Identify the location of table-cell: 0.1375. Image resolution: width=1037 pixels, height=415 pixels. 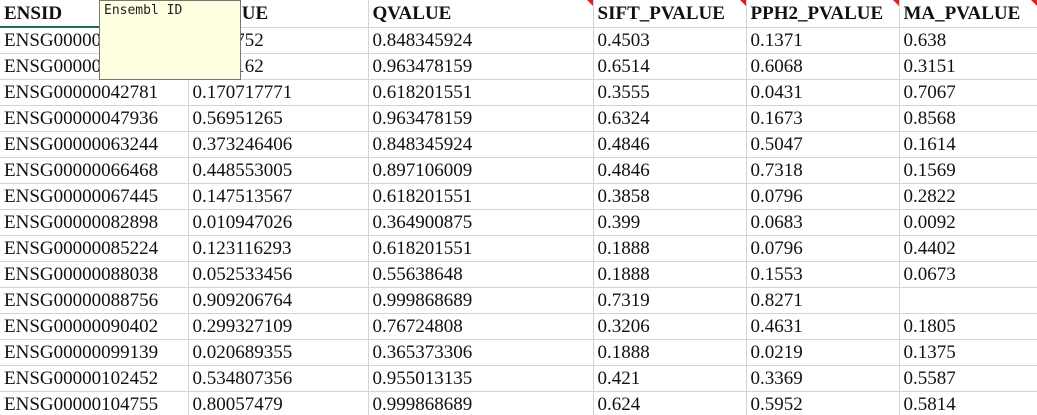
(968, 352).